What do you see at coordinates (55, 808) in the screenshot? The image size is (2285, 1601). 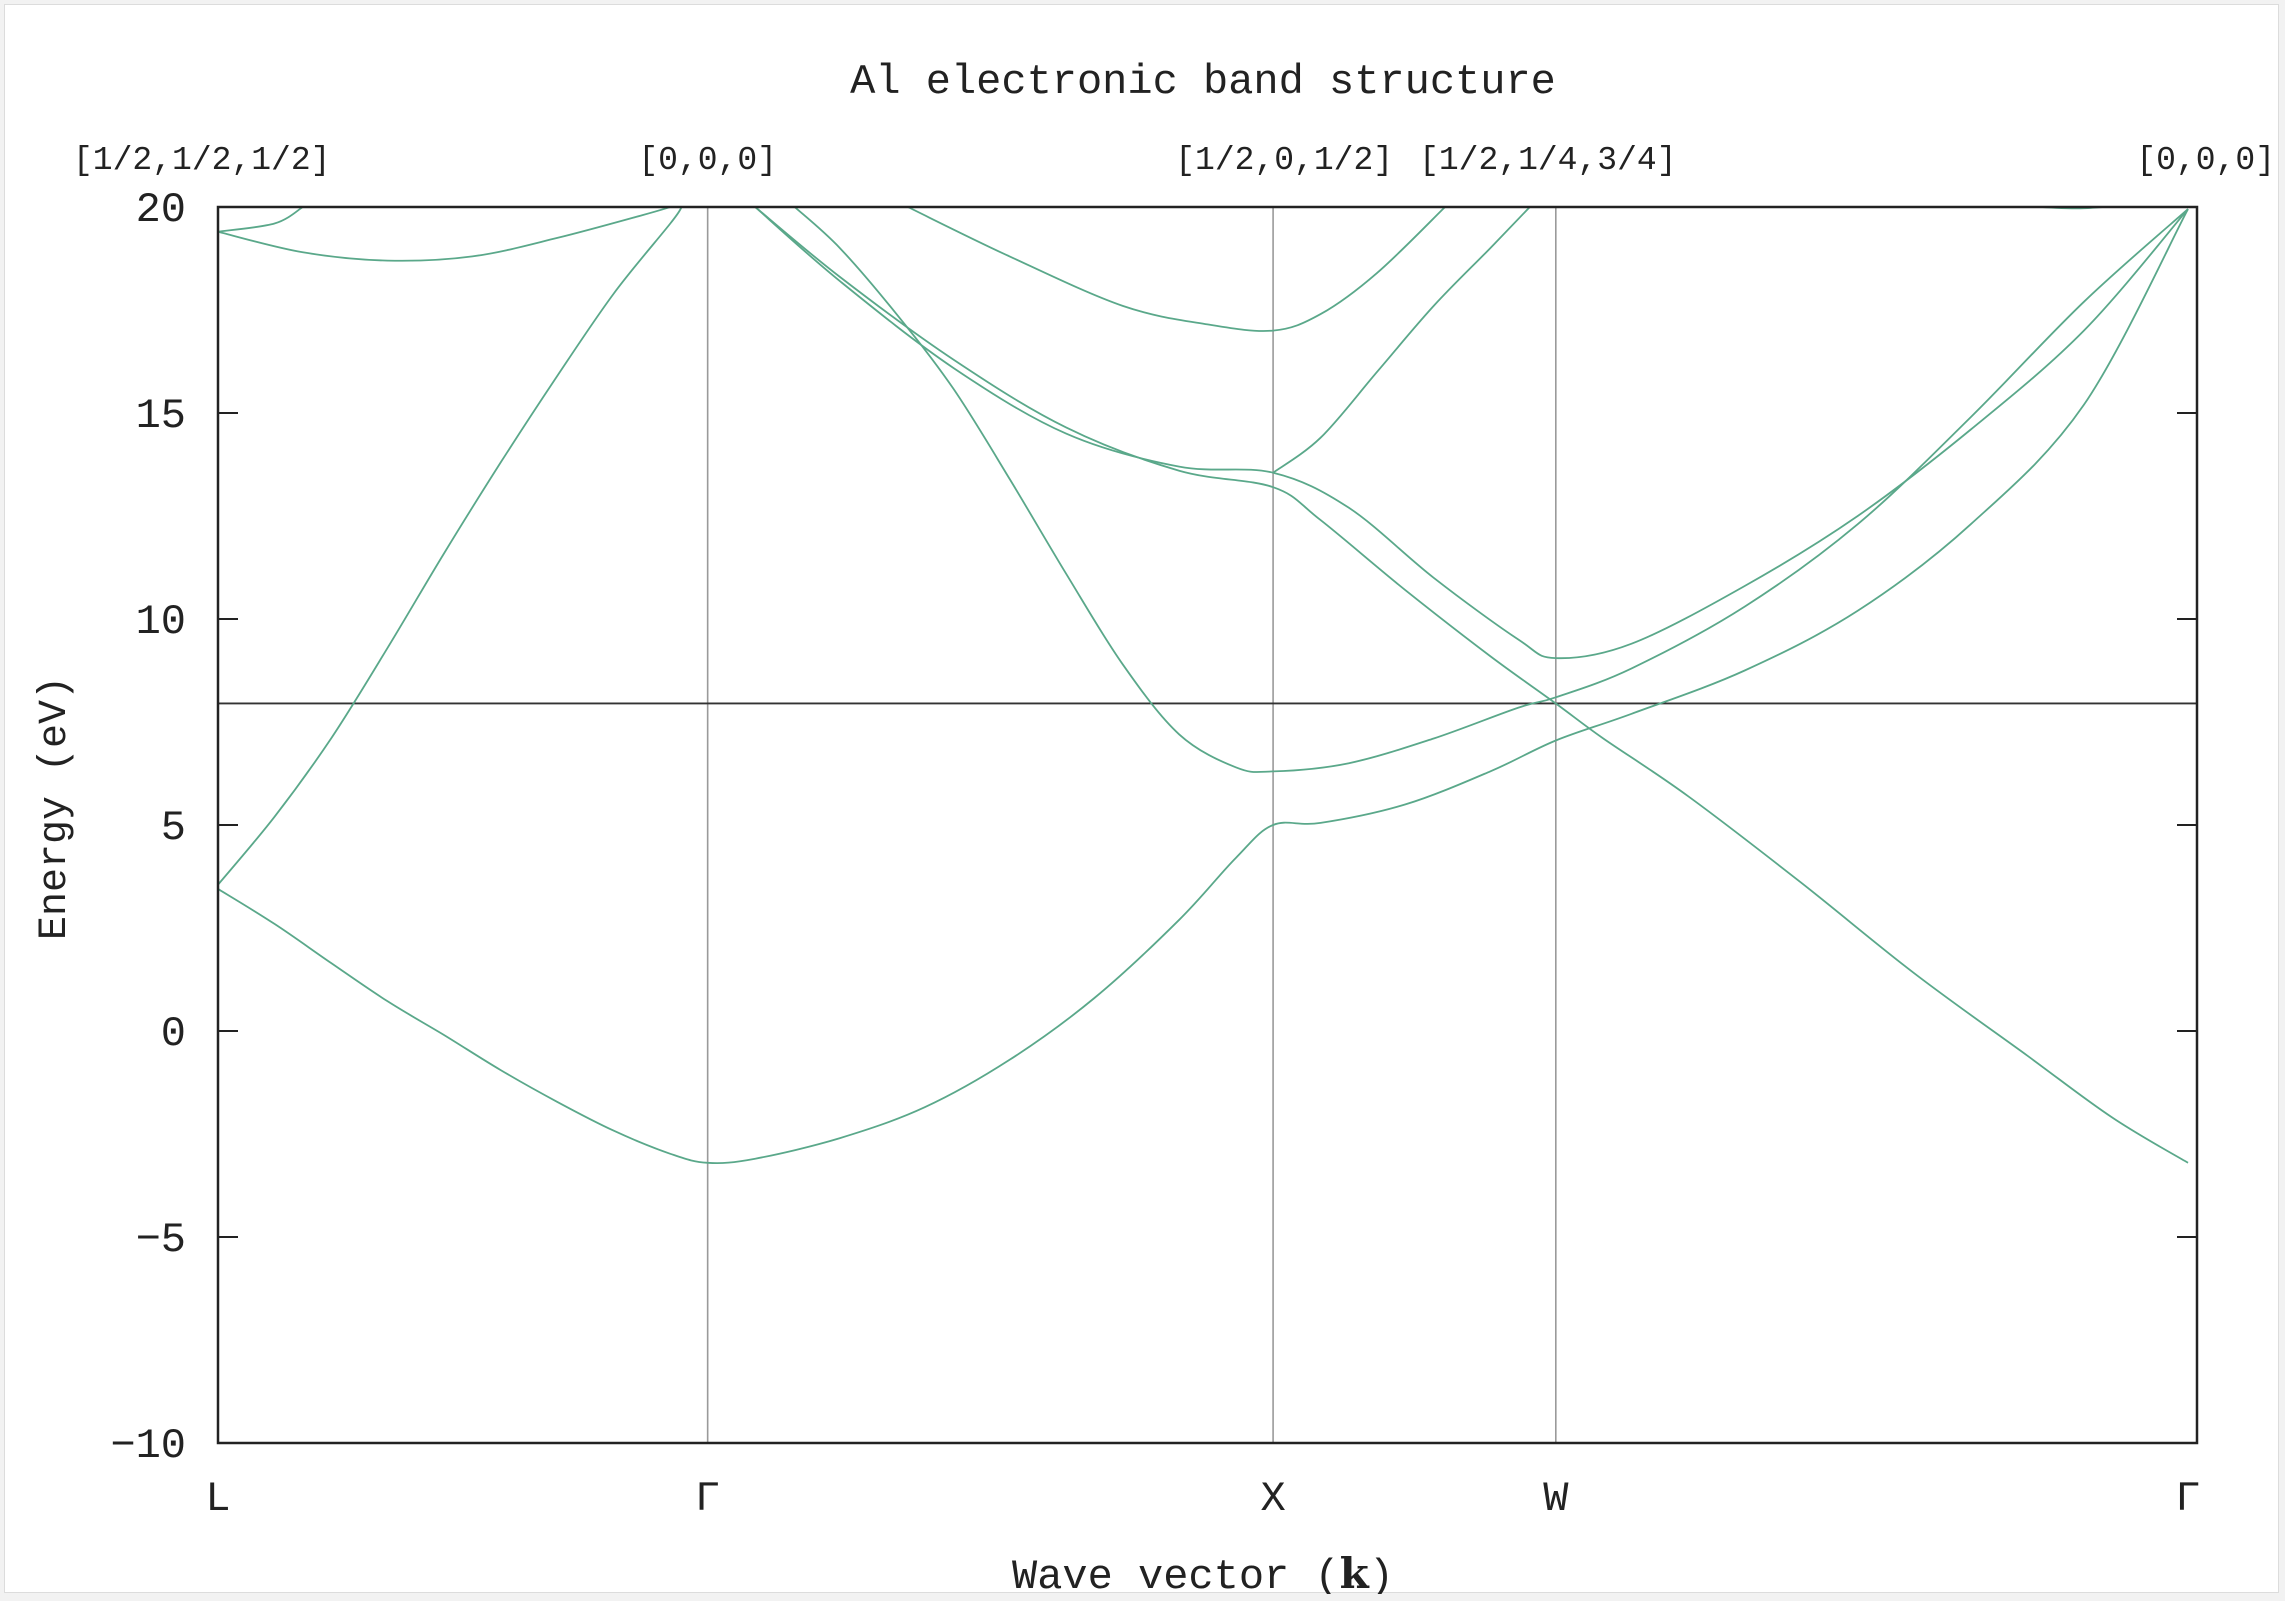 I see `y-axis-label: Energy (eV)` at bounding box center [55, 808].